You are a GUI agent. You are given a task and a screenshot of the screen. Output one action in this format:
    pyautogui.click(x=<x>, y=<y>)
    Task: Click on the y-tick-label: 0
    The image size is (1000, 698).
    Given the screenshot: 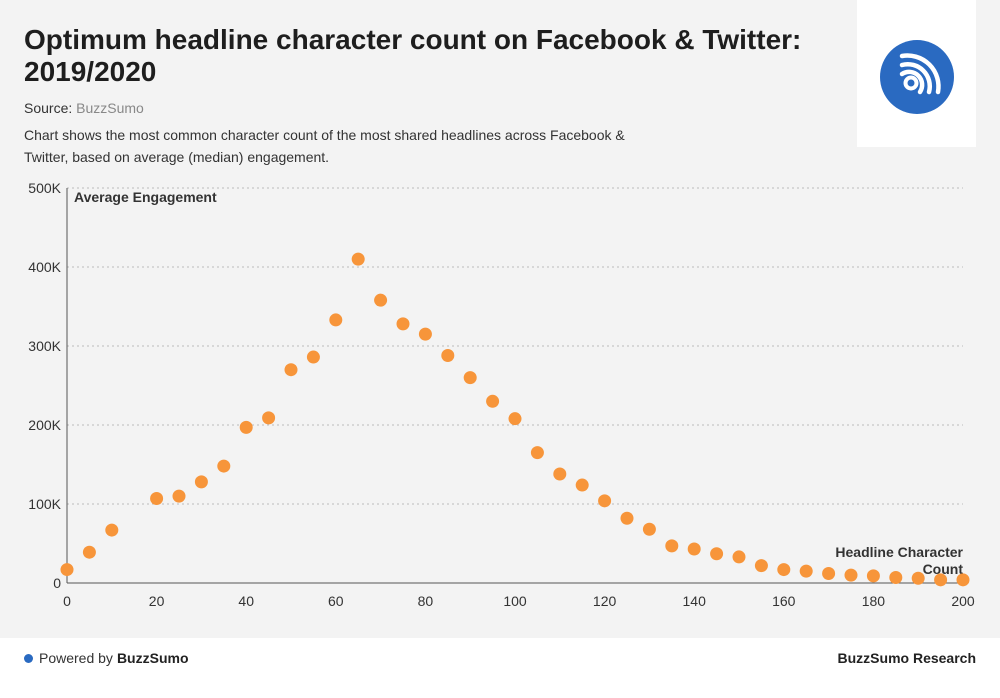 What is the action you would take?
    pyautogui.click(x=57, y=583)
    